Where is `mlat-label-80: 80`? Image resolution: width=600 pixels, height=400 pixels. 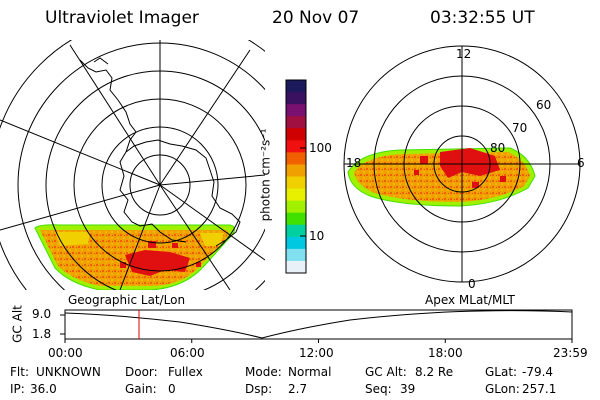
mlat-label-80: 80 is located at coordinates (498, 148).